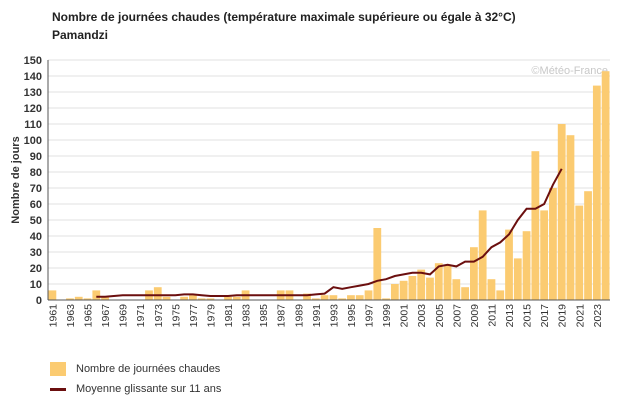 This screenshot has width=630, height=405. What do you see at coordinates (124, 316) in the screenshot?
I see `x-tick-label: 1969` at bounding box center [124, 316].